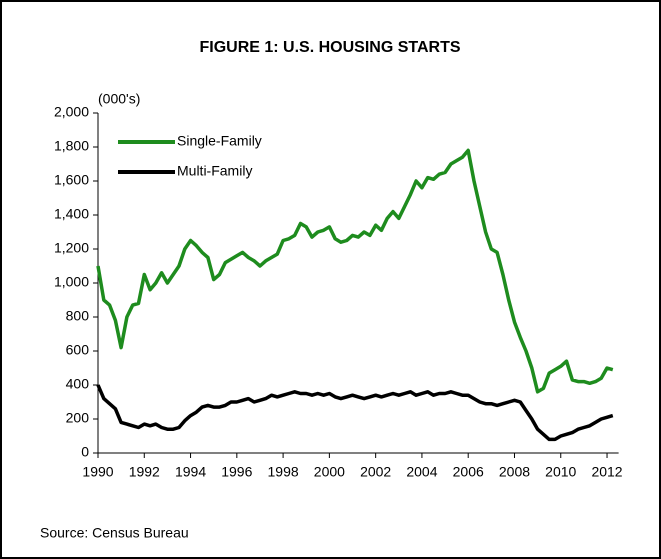 The width and height of the screenshot is (661, 559). Describe the element at coordinates (119, 99) in the screenshot. I see `y-axis-label: (000's)` at that location.